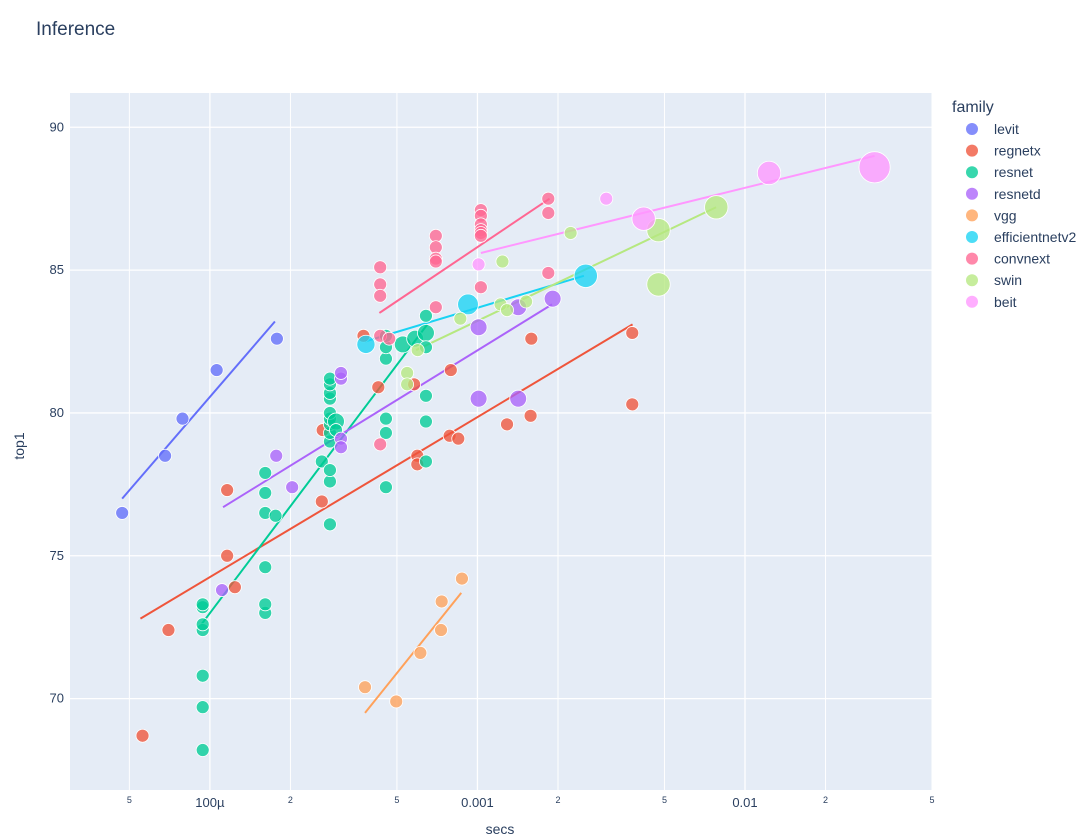 This screenshot has width=1090, height=838. Describe the element at coordinates (991, 302) in the screenshot. I see `legend-item-beit: beit` at that location.